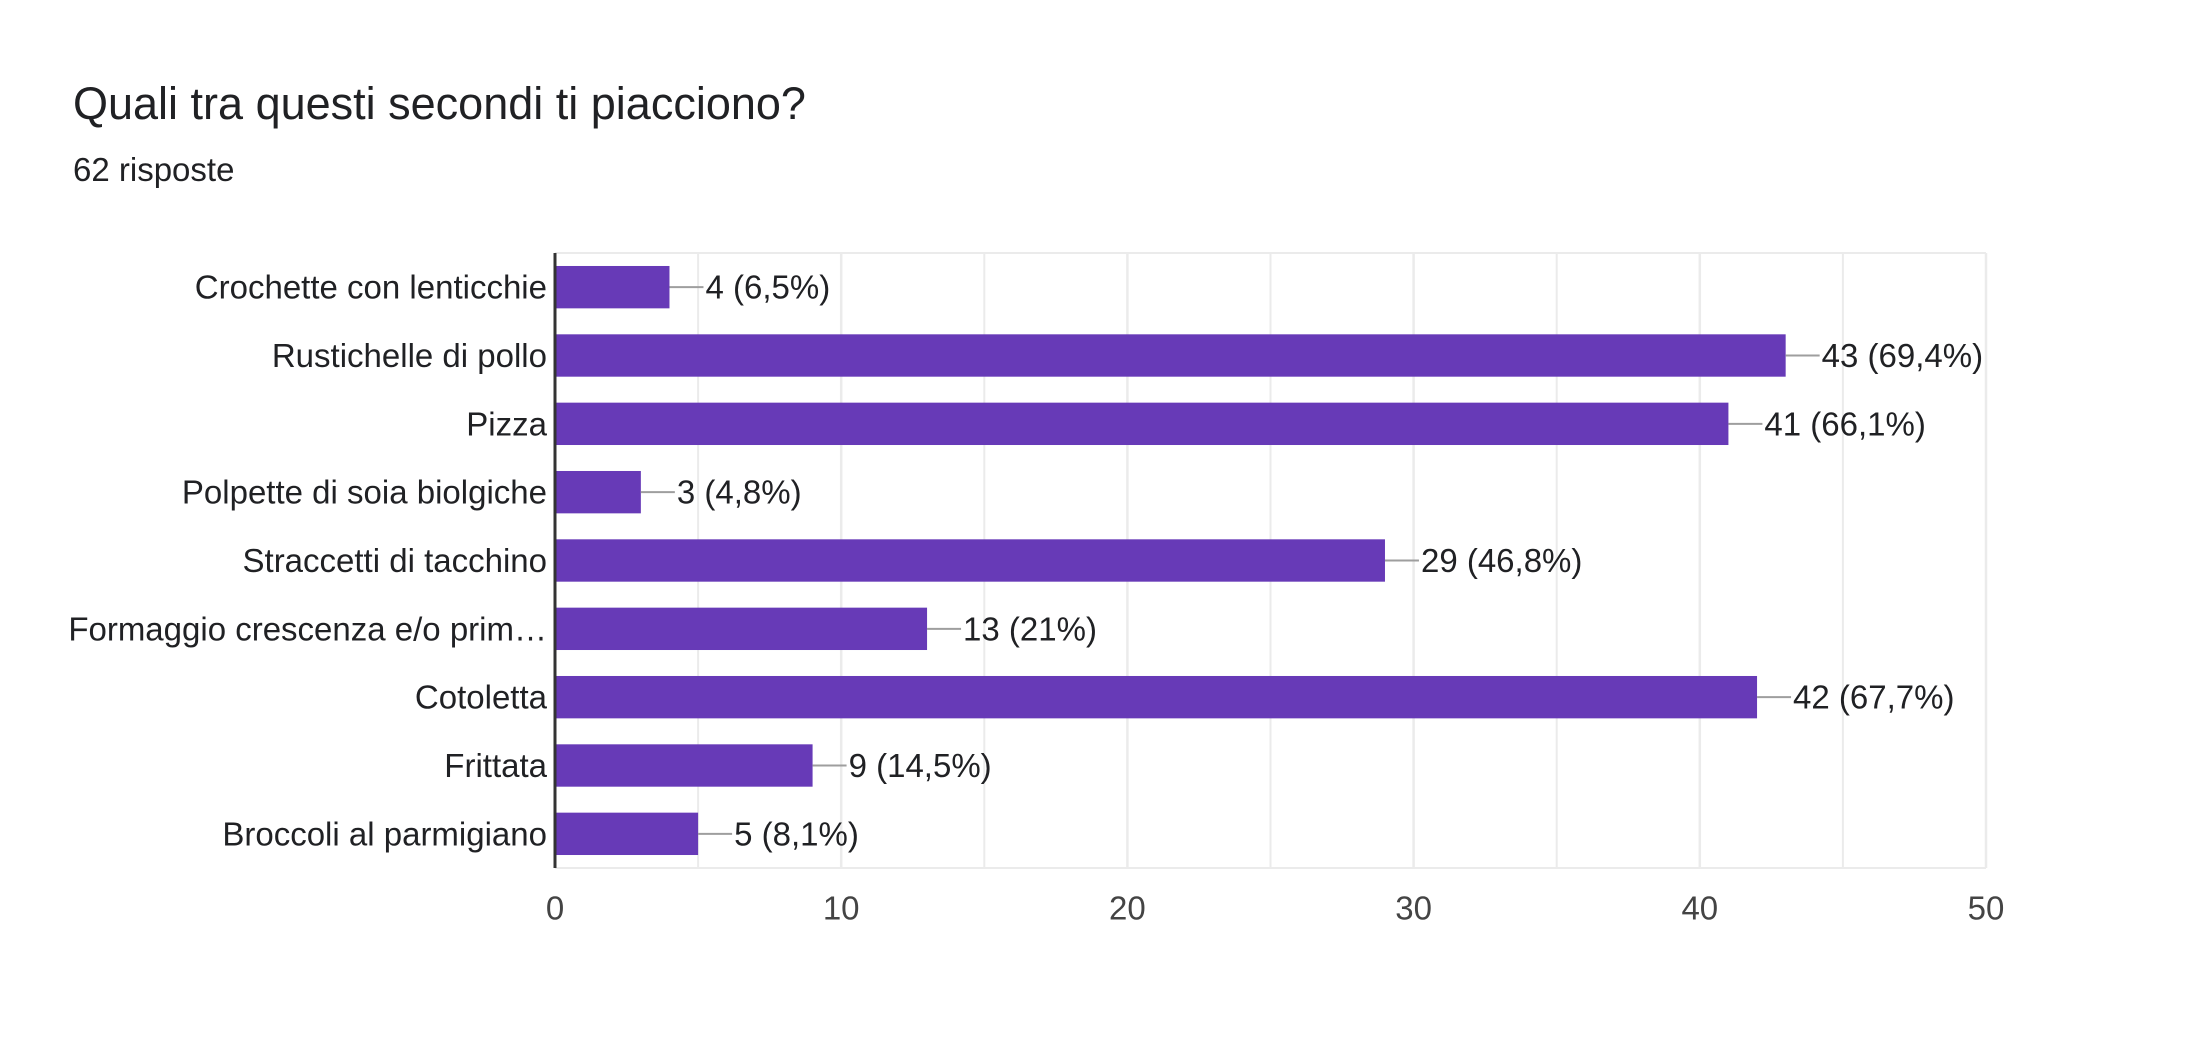 The image size is (2193, 1044). I want to click on response-count: 62 risposte, so click(154, 169).